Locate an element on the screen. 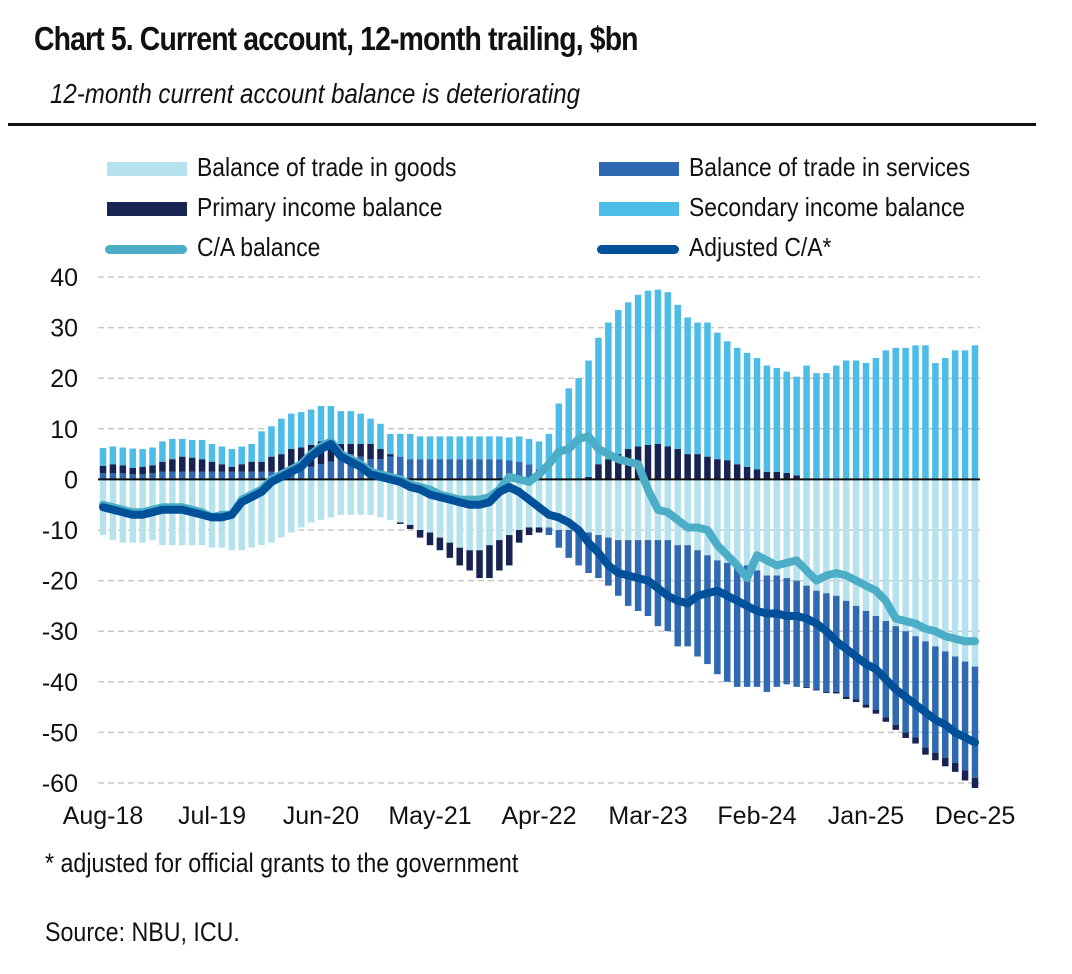 This screenshot has width=1072, height=974. y-tick-label: -40 is located at coordinates (60, 683).